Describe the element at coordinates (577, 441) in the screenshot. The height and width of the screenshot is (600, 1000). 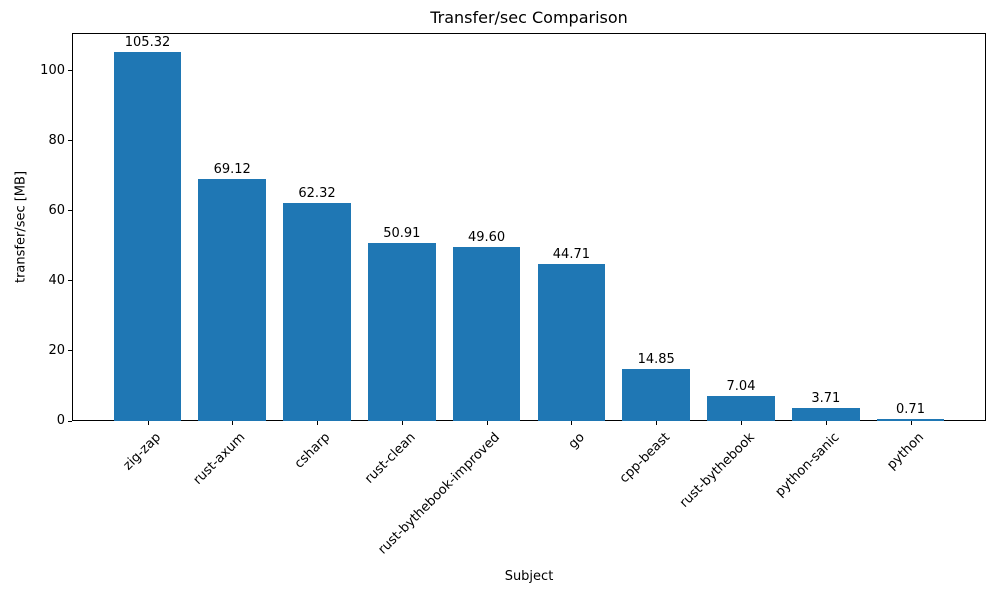
I see `x-tick-label: go` at that location.